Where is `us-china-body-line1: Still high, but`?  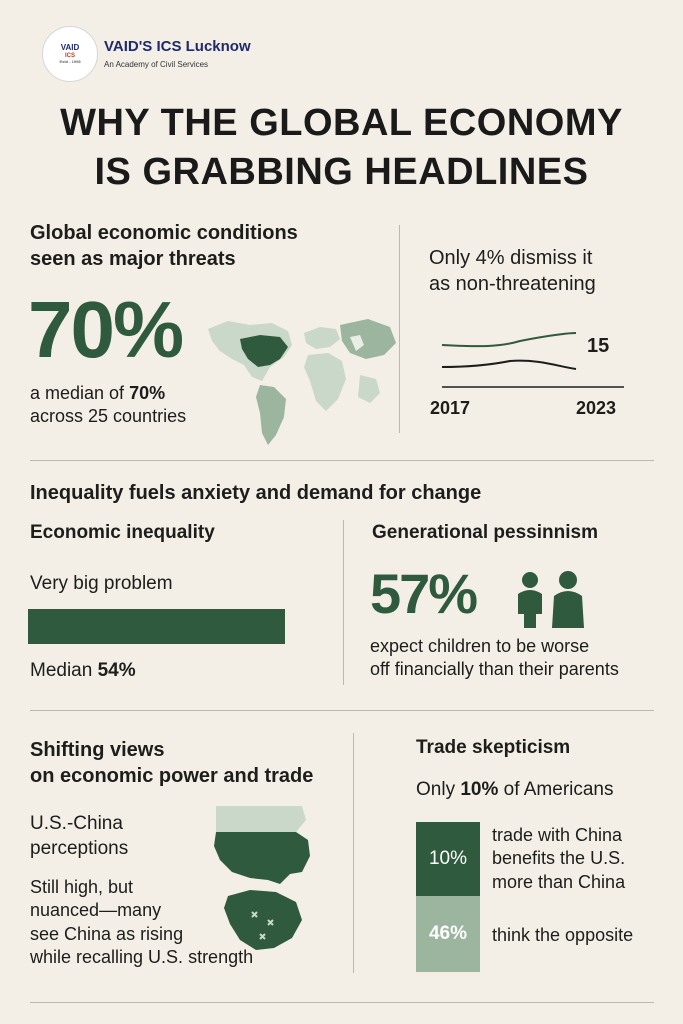
us-china-body-line1: Still high, but is located at coordinates (82, 887).